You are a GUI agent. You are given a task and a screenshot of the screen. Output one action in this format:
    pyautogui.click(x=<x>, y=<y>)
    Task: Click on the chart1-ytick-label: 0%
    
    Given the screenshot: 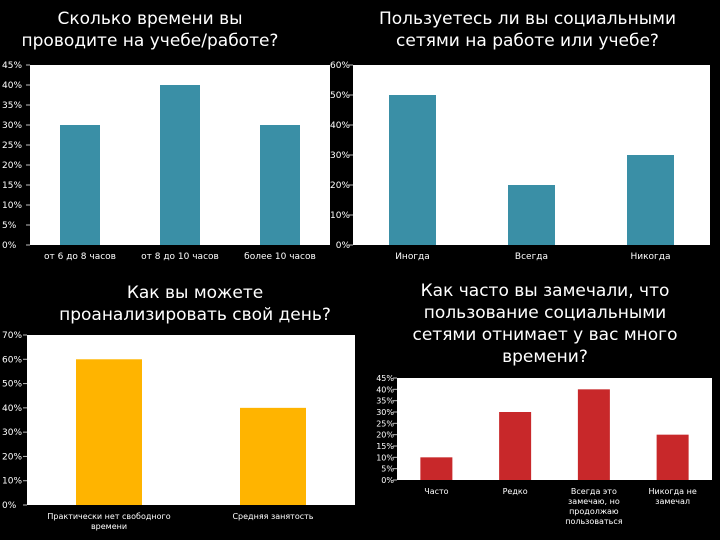 What is the action you would take?
    pyautogui.click(x=9, y=246)
    